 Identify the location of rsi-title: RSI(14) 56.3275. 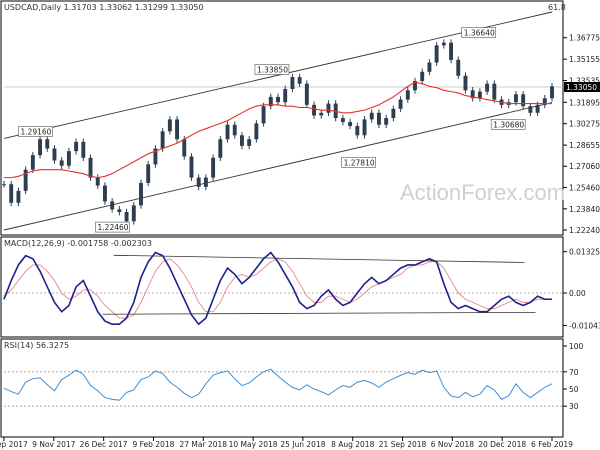
(36, 345).